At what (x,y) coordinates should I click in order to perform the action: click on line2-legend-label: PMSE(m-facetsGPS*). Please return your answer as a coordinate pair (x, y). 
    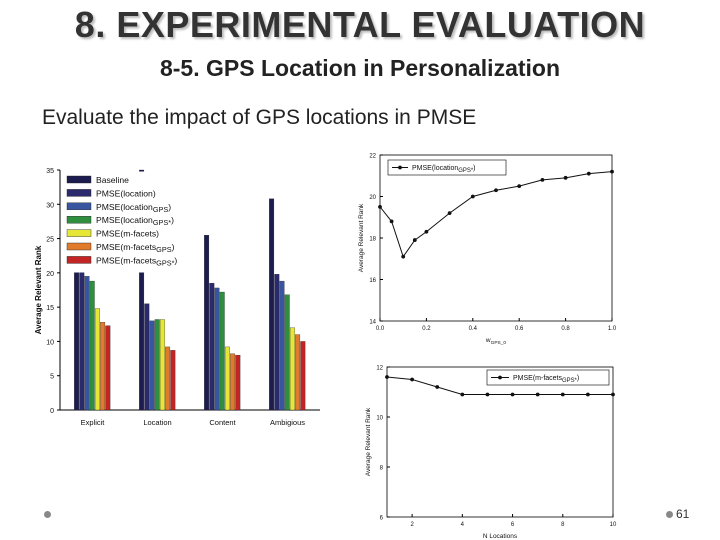
    Looking at the image, I should click on (546, 379).